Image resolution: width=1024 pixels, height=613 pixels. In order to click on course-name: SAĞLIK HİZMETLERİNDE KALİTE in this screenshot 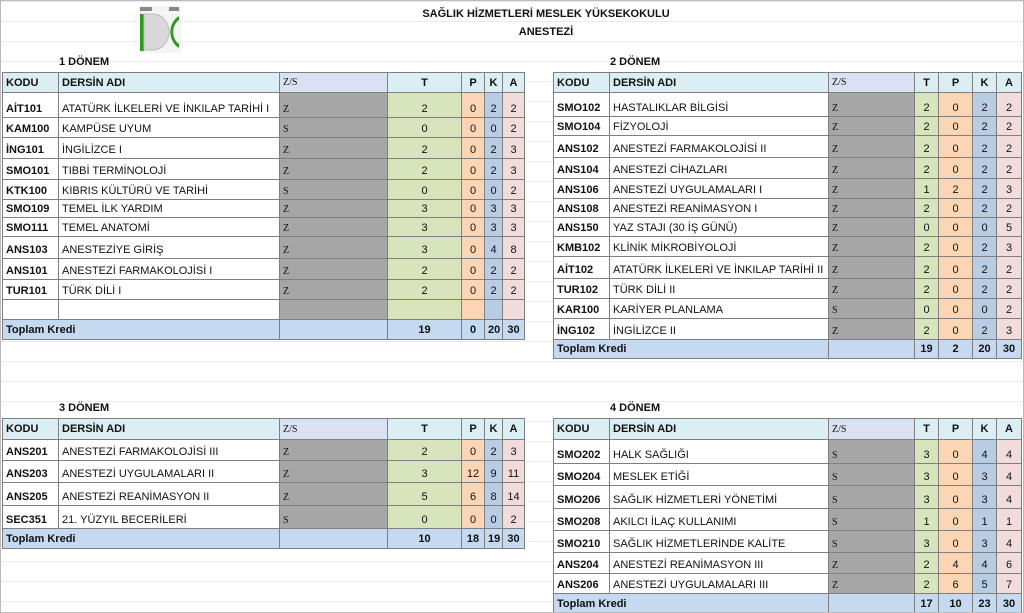, I will do `click(719, 541)`.